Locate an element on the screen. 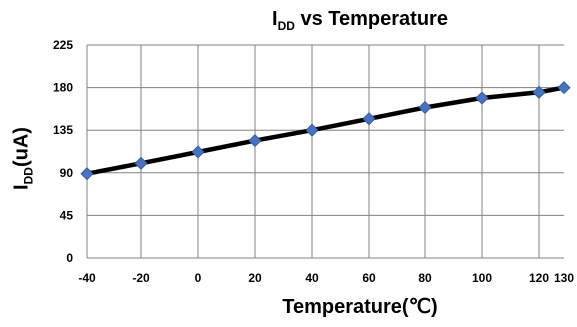 This screenshot has height=327, width=577. x-tick-label: 60 is located at coordinates (369, 278).